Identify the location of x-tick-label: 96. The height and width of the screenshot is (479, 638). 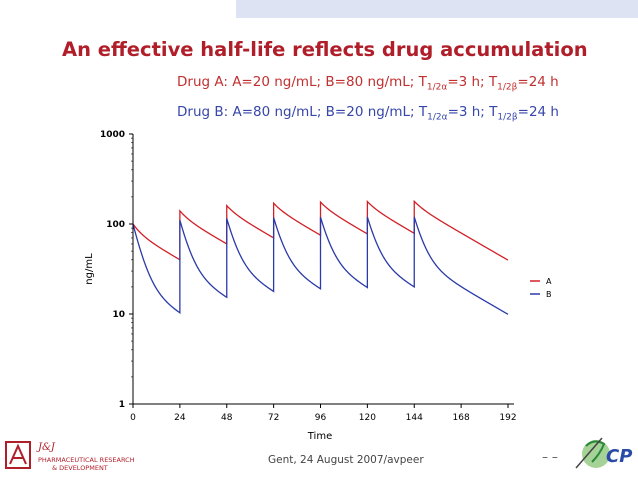
(321, 418).